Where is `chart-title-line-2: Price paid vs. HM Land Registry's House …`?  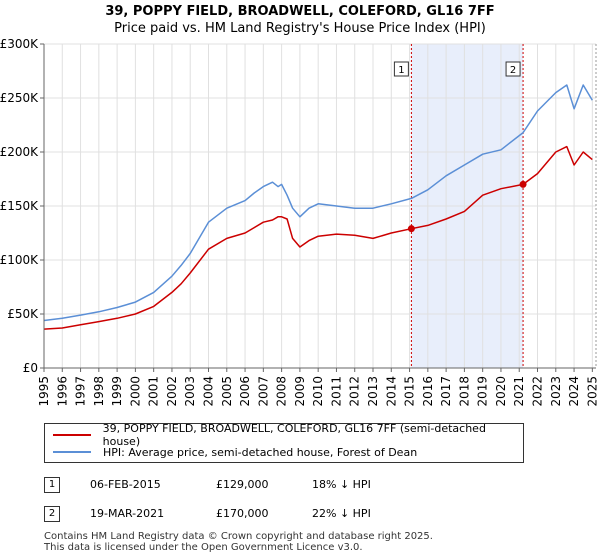 chart-title-line-2: Price paid vs. HM Land Registry's House … is located at coordinates (300, 28).